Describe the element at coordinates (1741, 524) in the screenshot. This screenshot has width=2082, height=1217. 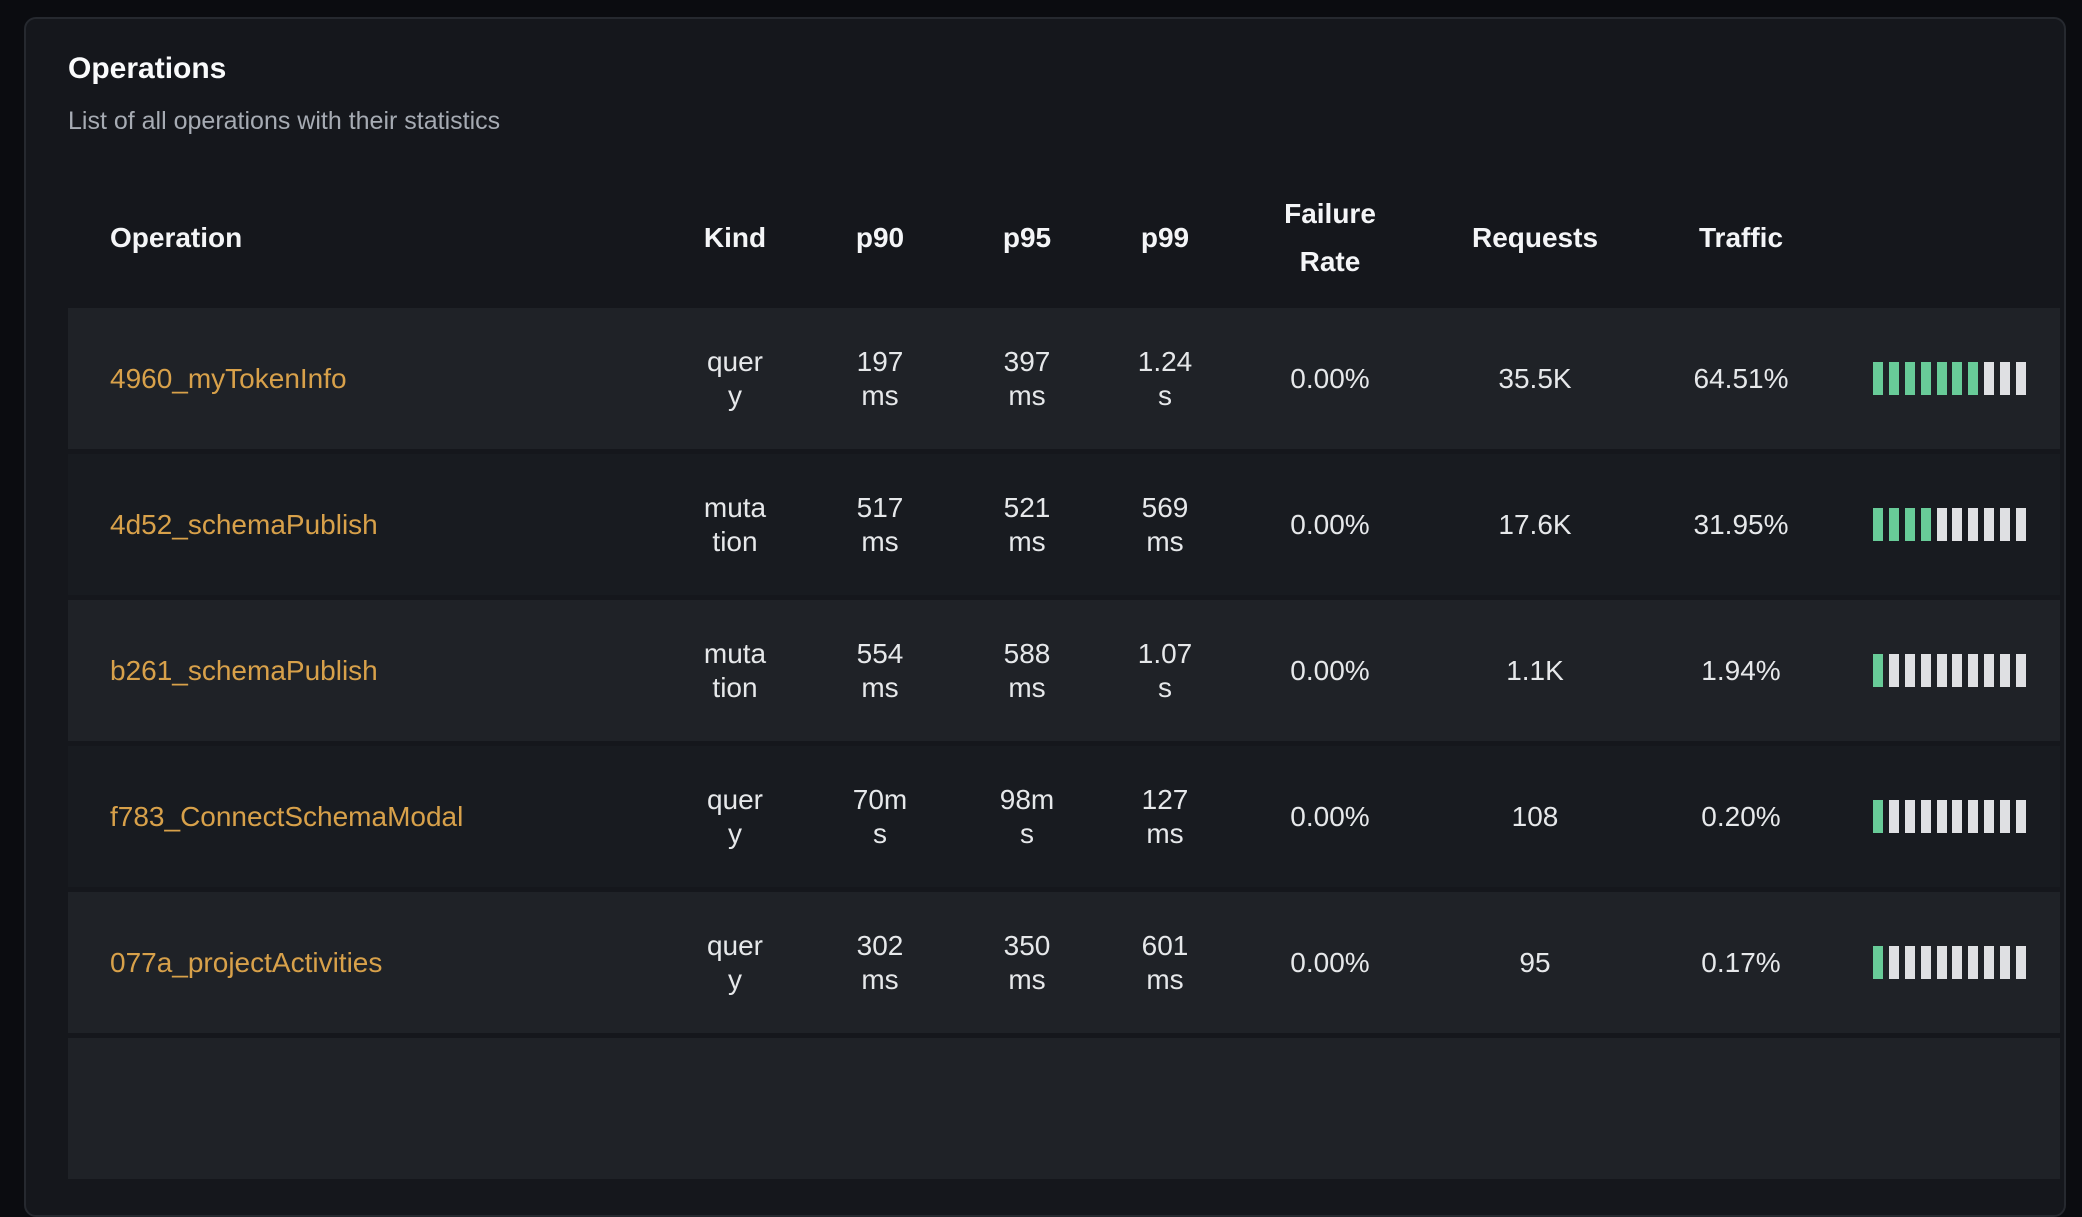
I see `traffic-cell: 31.95%` at that location.